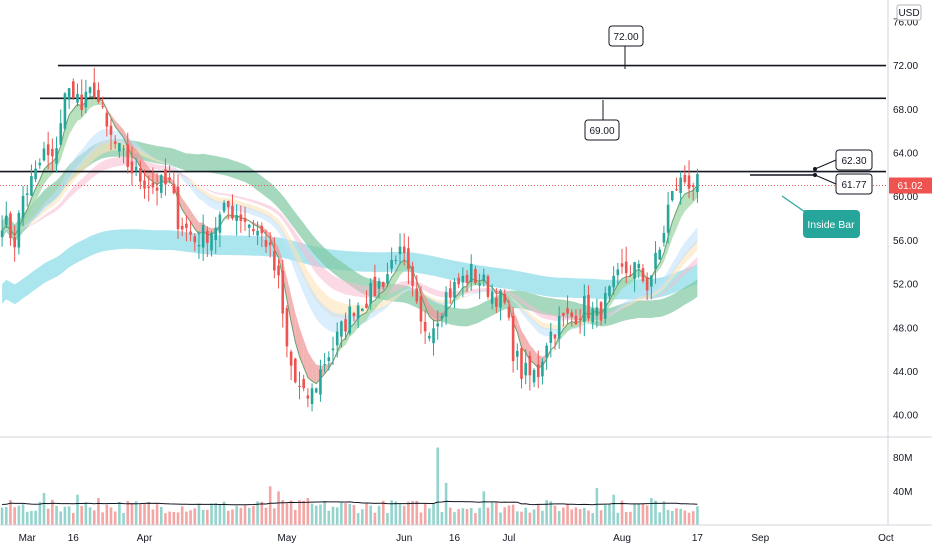 This screenshot has width=932, height=555. I want to click on currency-box, so click(909, 12).